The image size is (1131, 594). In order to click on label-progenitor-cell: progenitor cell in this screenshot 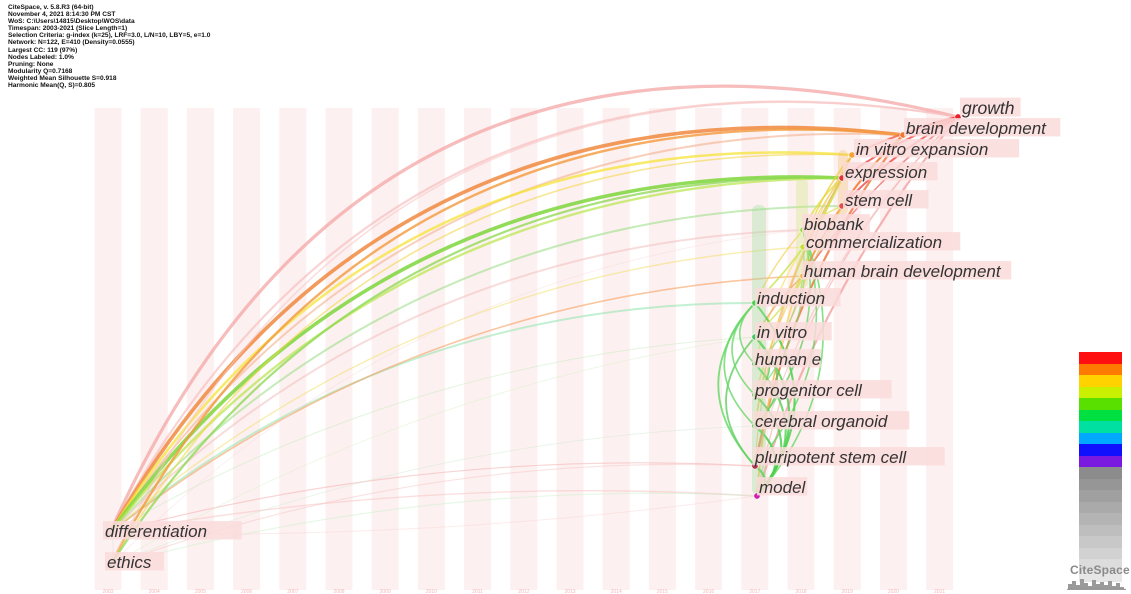, I will do `click(808, 390)`.